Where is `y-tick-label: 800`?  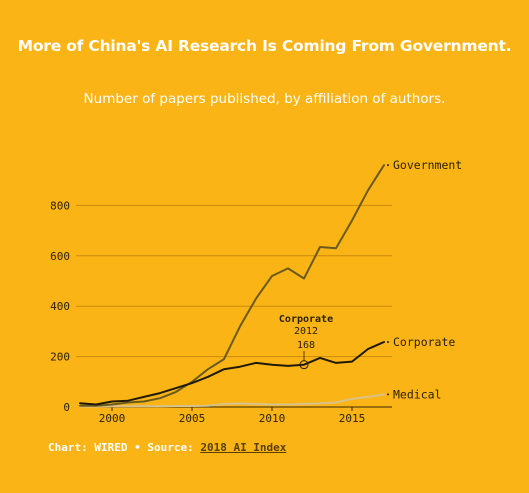
y-tick-label: 800 is located at coordinates (60, 205).